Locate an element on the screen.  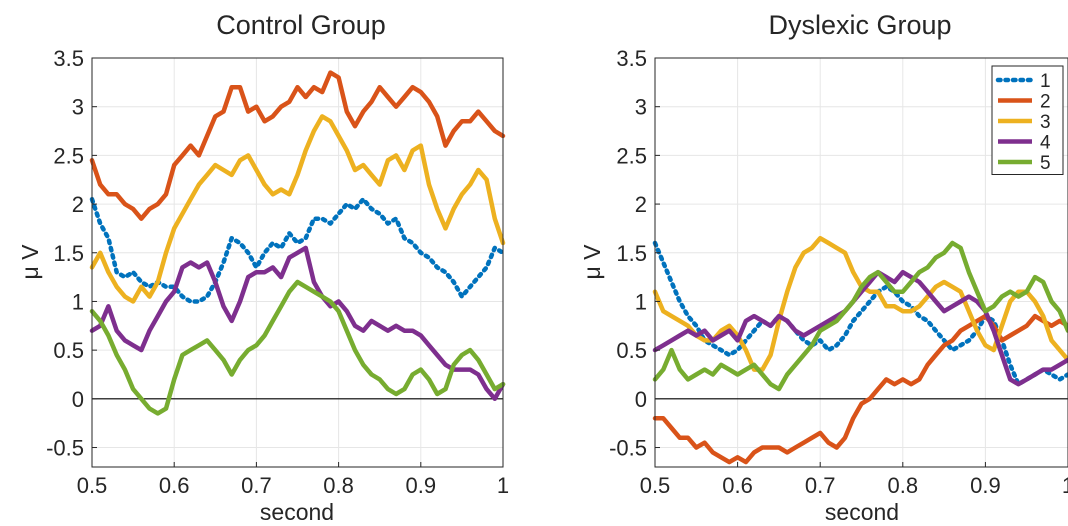
control-group-xtick-label: 1 is located at coordinates (503, 485).